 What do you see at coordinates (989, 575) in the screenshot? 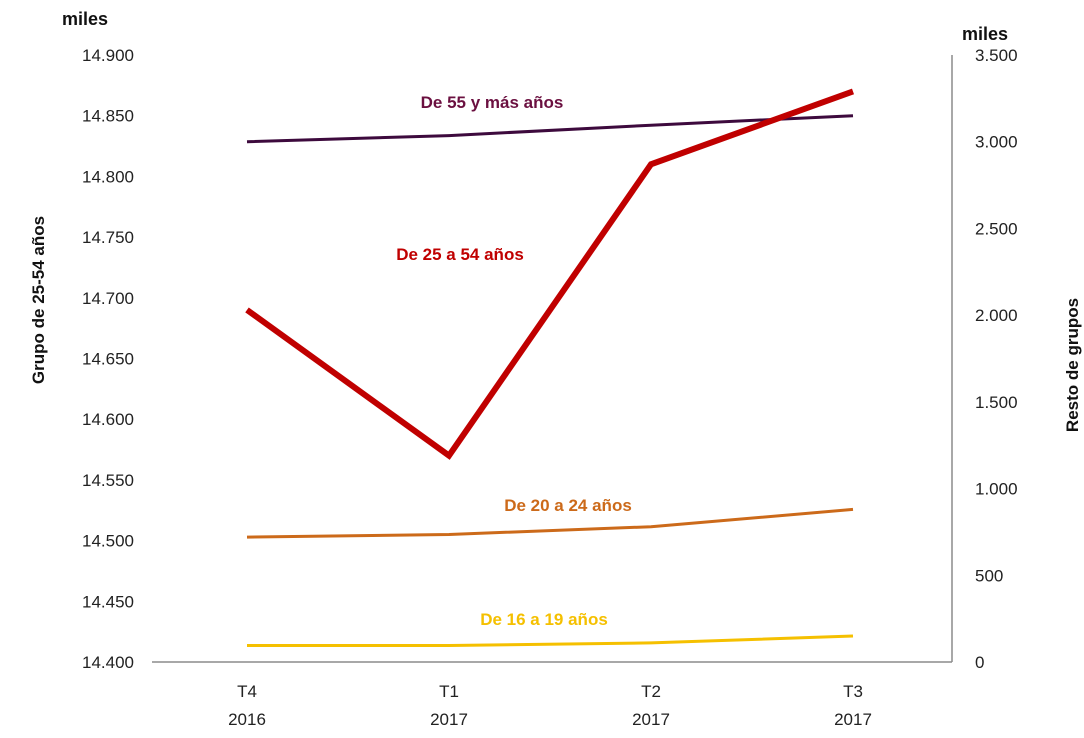
I see `right-tick-label: 500` at bounding box center [989, 575].